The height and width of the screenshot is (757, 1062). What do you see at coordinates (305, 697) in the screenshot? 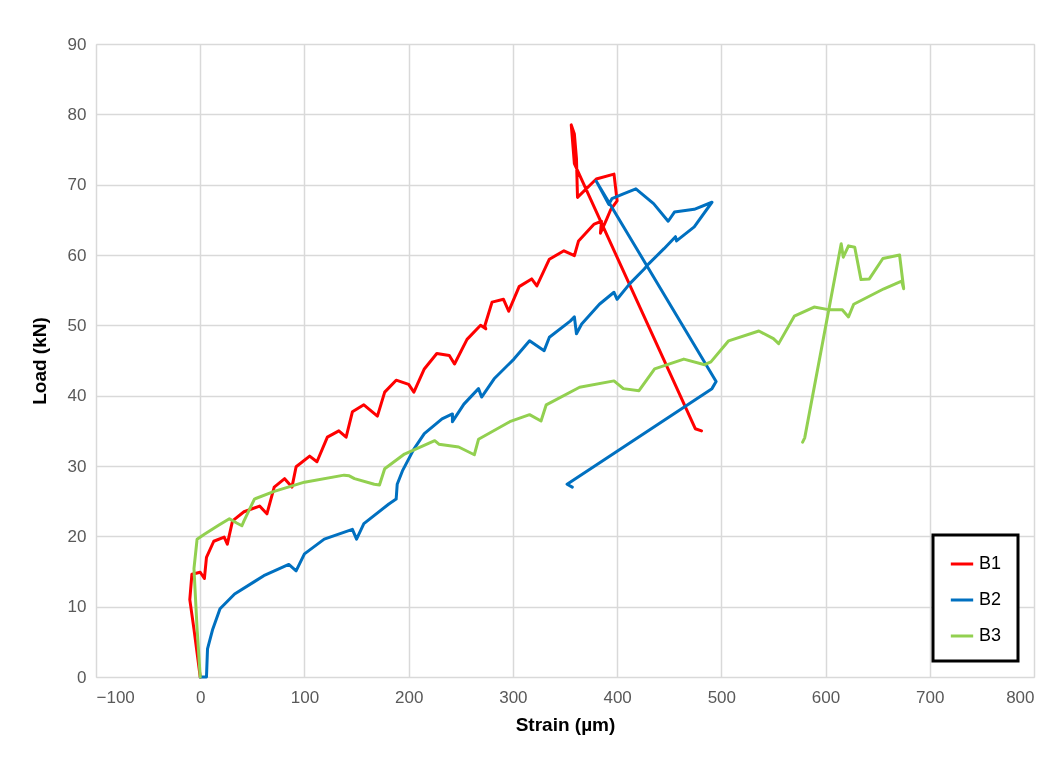
I see `x-tick-label: 100` at bounding box center [305, 697].